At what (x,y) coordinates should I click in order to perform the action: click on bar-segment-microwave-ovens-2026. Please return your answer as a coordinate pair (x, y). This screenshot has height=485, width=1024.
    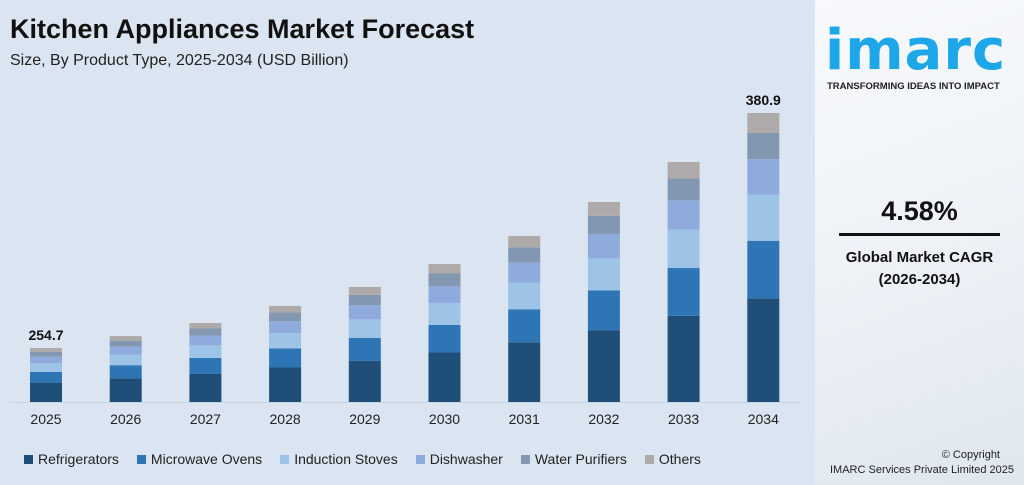
    Looking at the image, I should click on (125, 372).